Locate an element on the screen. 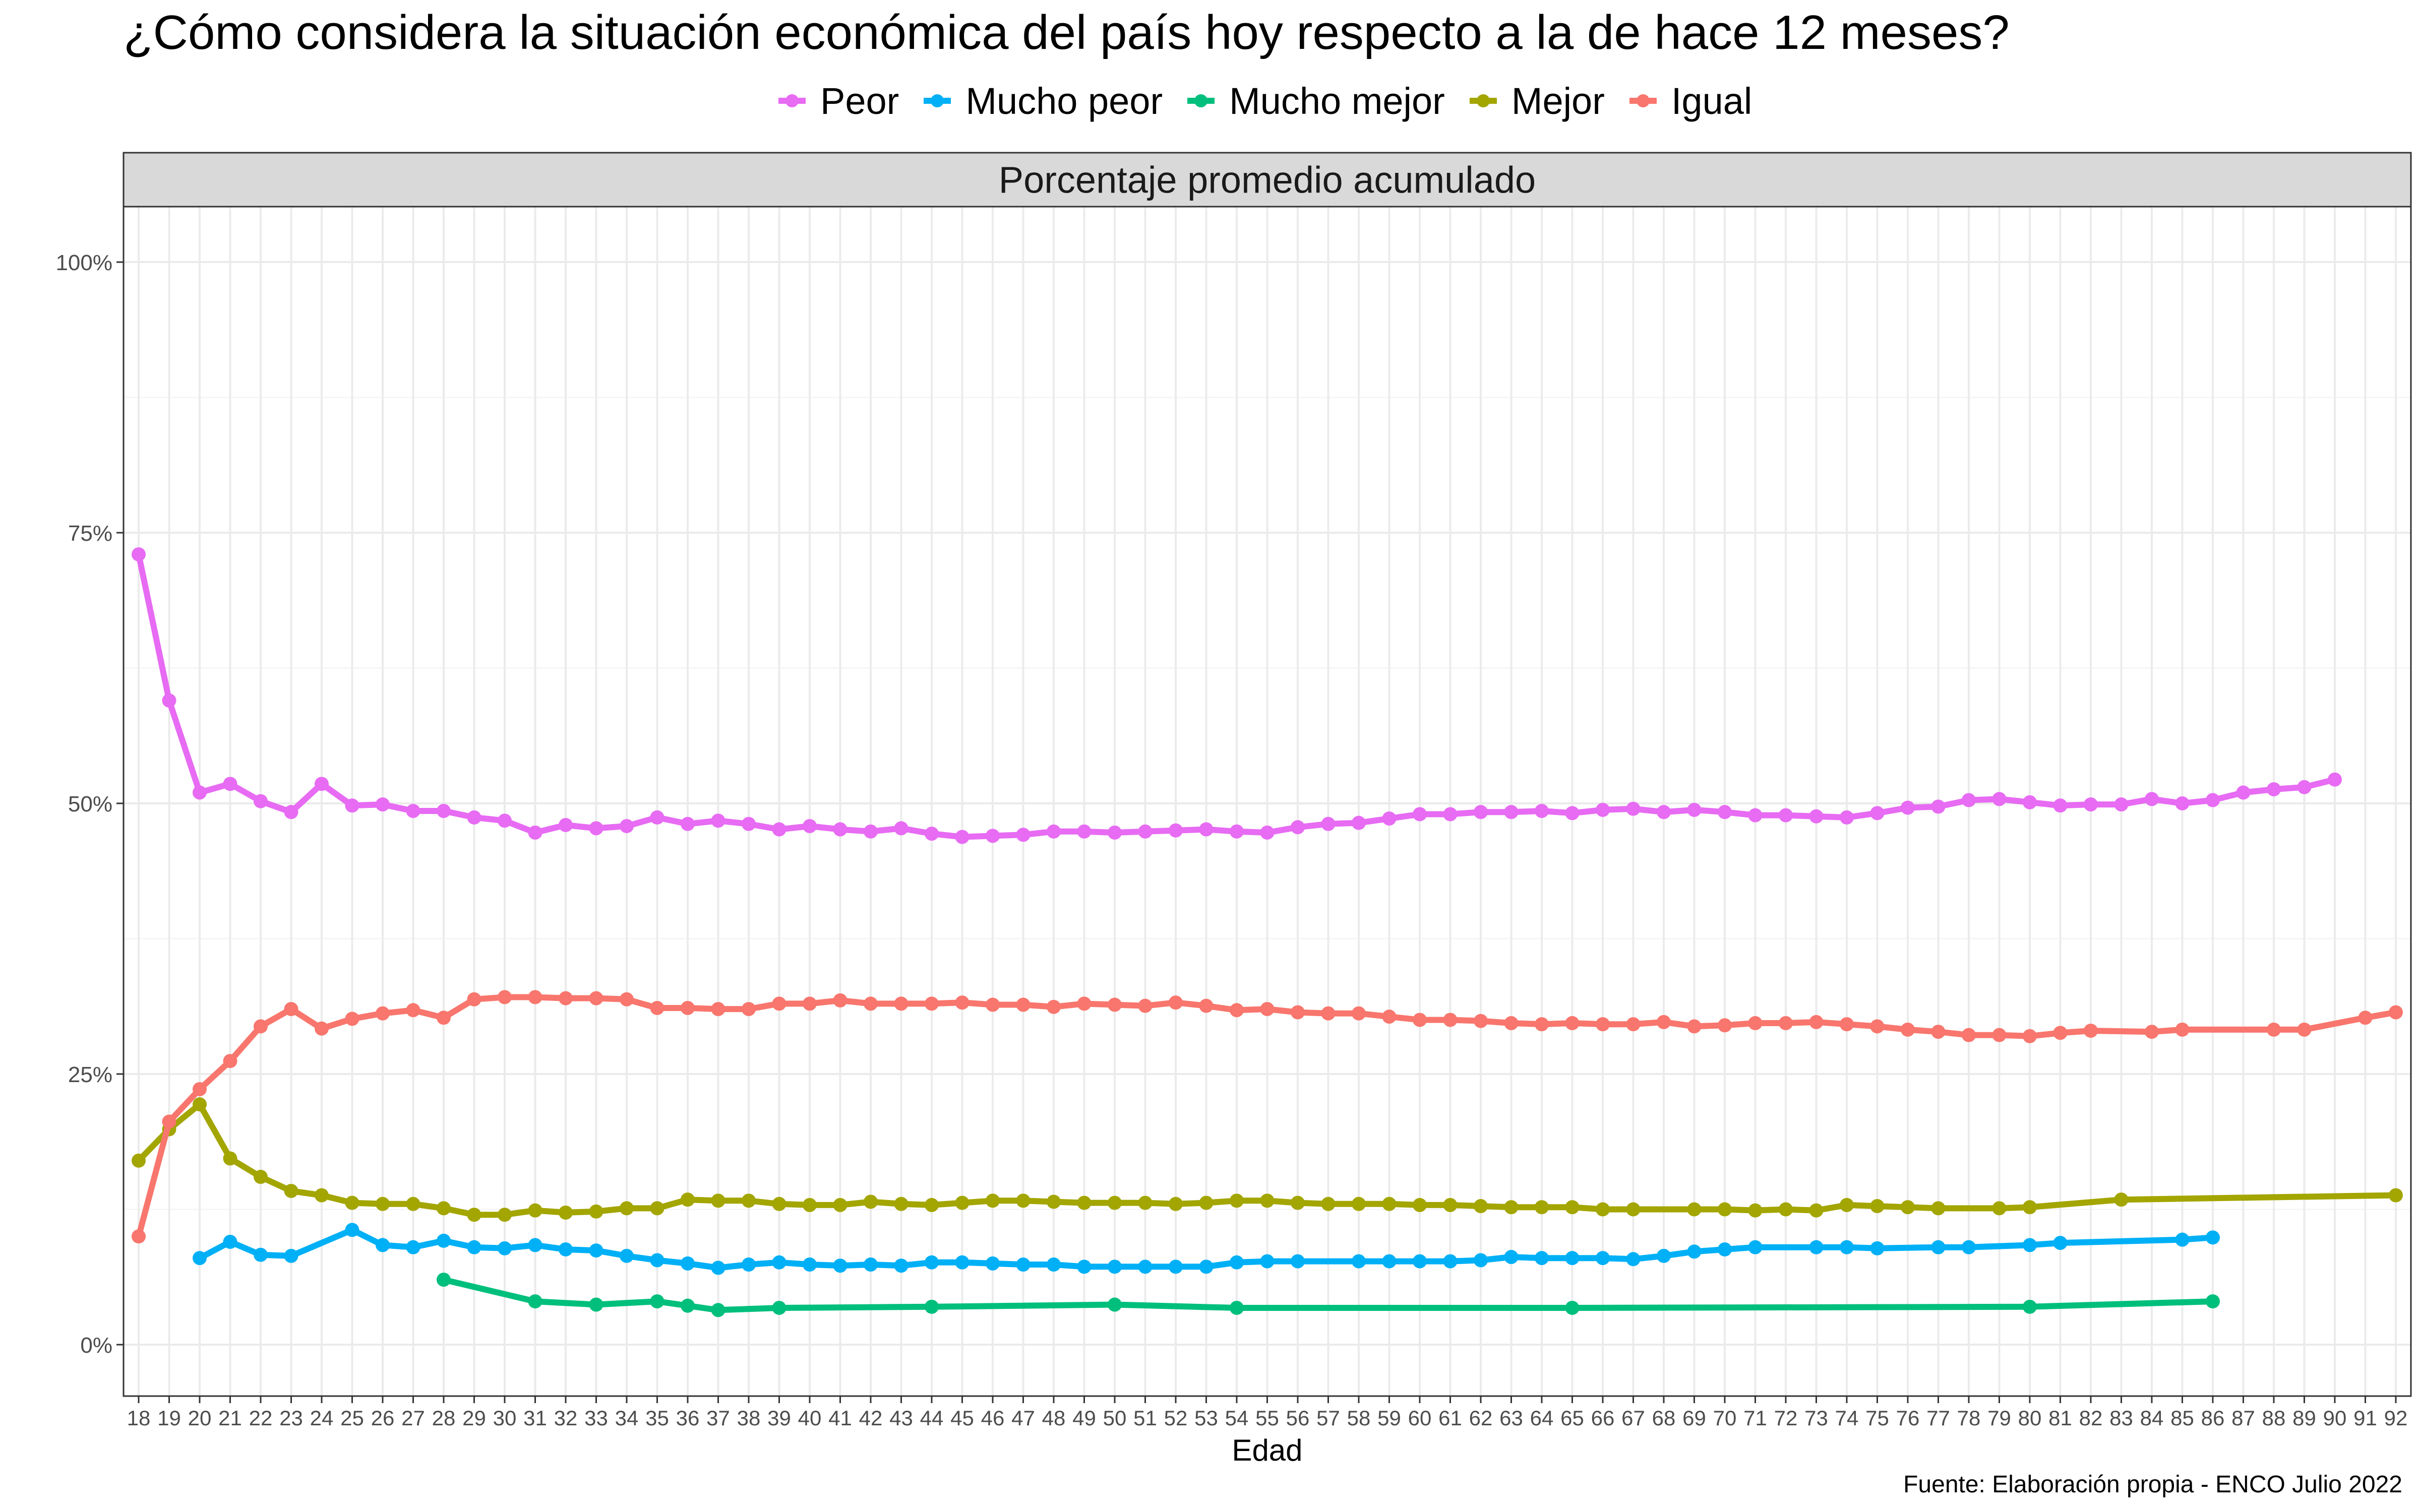 The image size is (2420, 1512). x-tick-label: 69 is located at coordinates (1694, 1418).